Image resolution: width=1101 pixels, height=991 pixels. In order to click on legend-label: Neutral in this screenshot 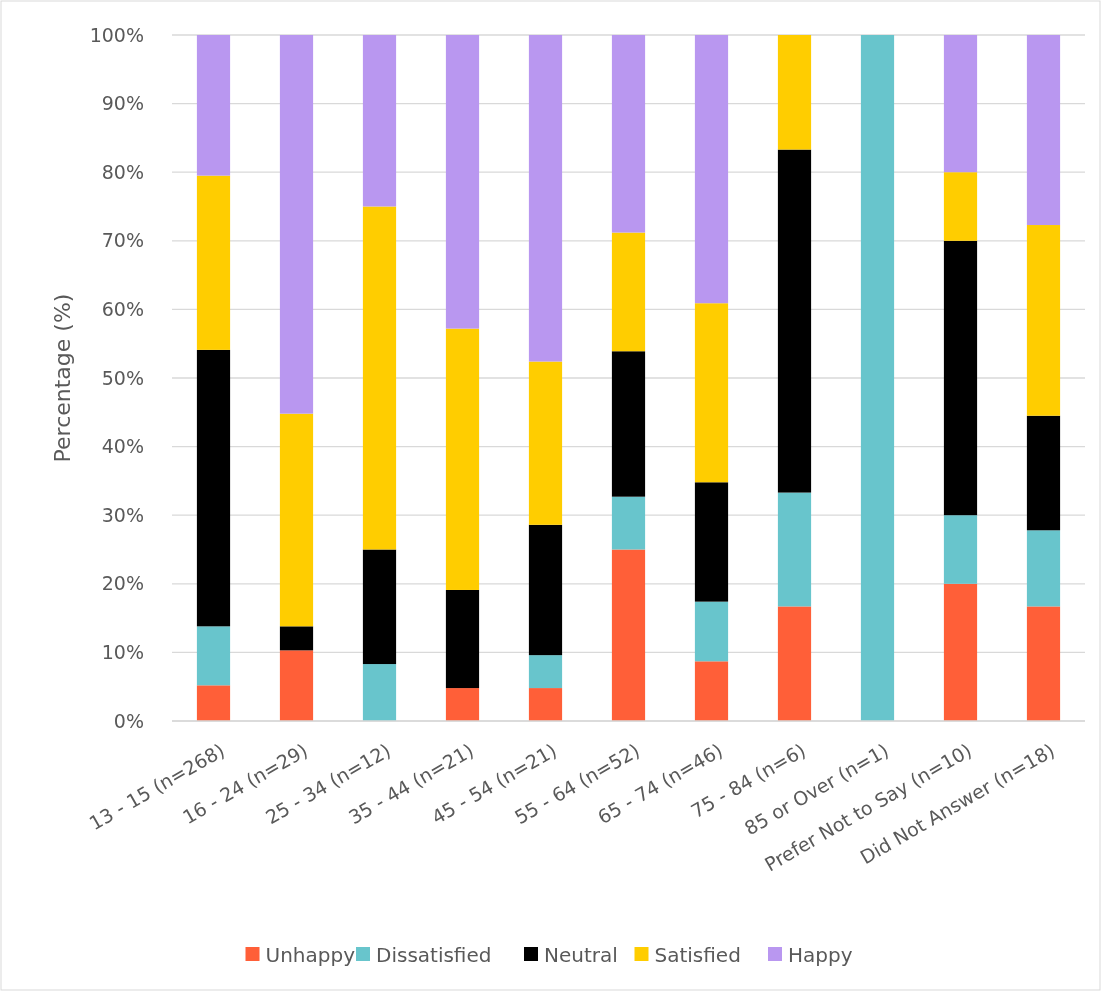, I will do `click(581, 955)`.